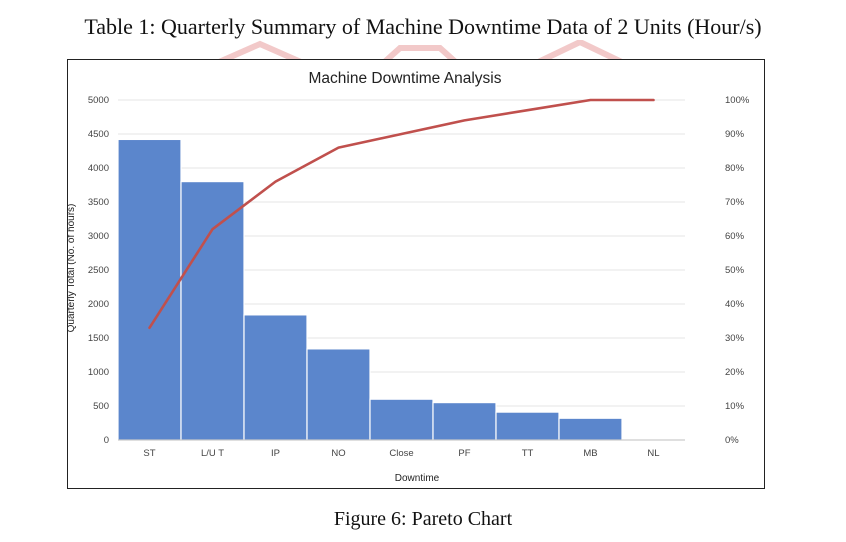 The width and height of the screenshot is (846, 542). Describe the element at coordinates (98, 134) in the screenshot. I see `y-tick-label: 4500` at that location.